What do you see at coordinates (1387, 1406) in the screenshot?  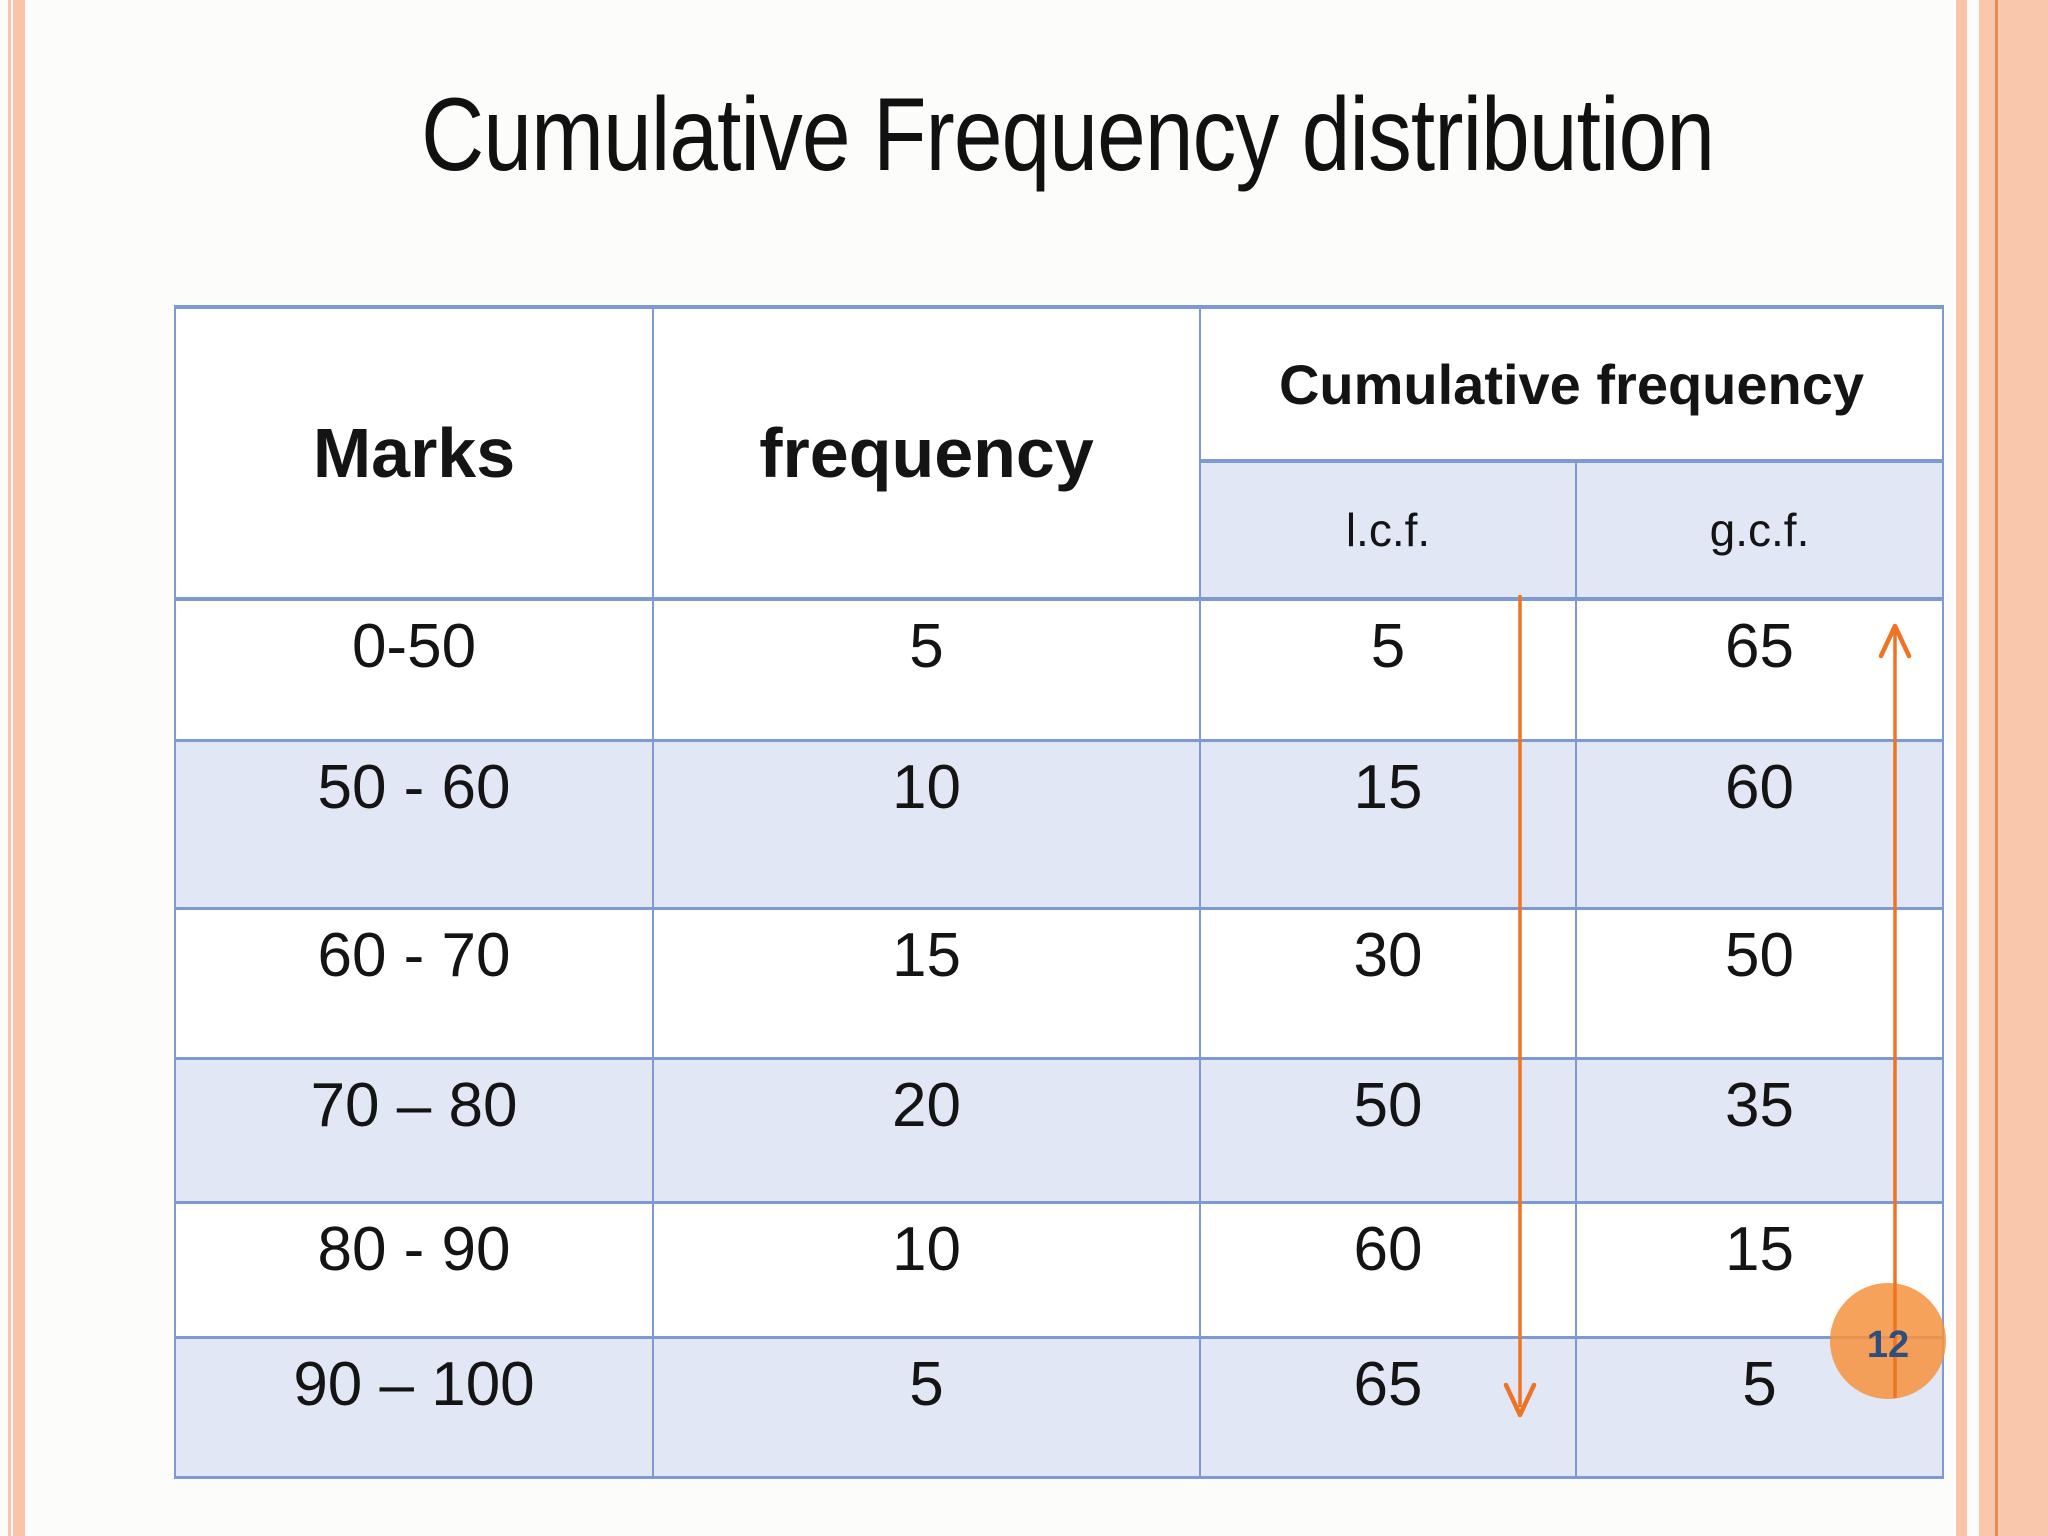 I see `cell-lcf-5: 65` at bounding box center [1387, 1406].